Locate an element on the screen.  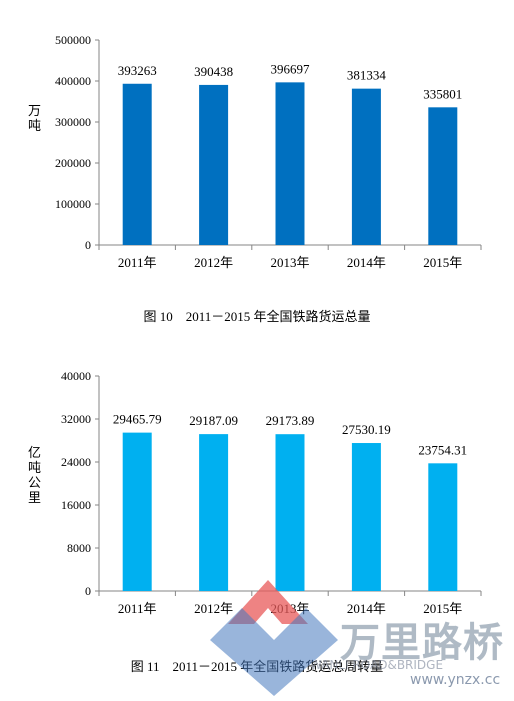
data-label: 29465.79 is located at coordinates (137, 419).